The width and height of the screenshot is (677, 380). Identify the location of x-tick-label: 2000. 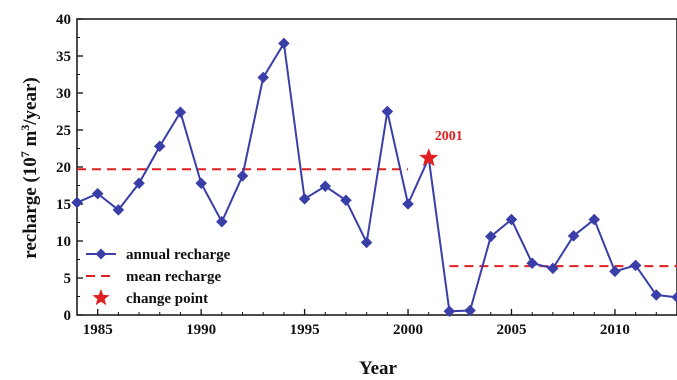
(408, 330).